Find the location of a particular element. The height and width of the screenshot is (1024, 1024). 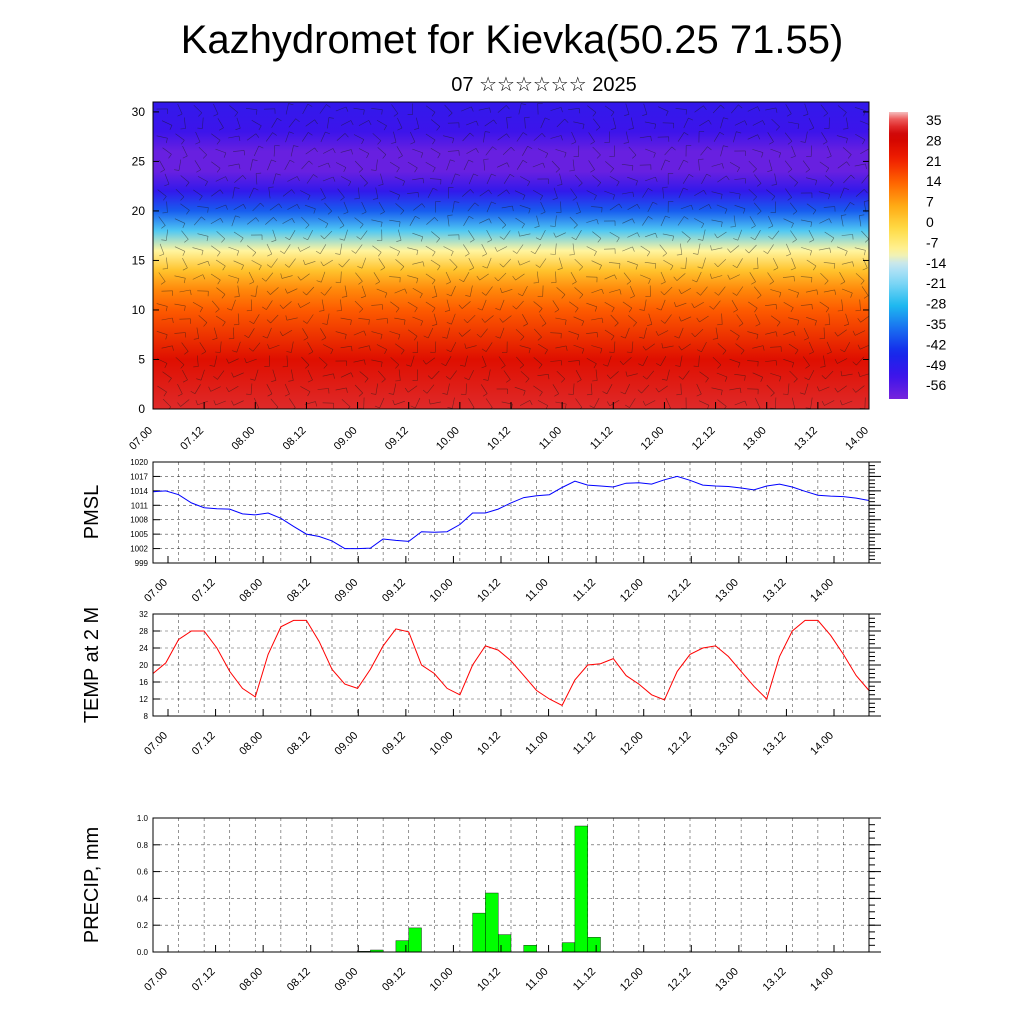

panel2-x-tick-label: 08.12 is located at coordinates (299, 744).